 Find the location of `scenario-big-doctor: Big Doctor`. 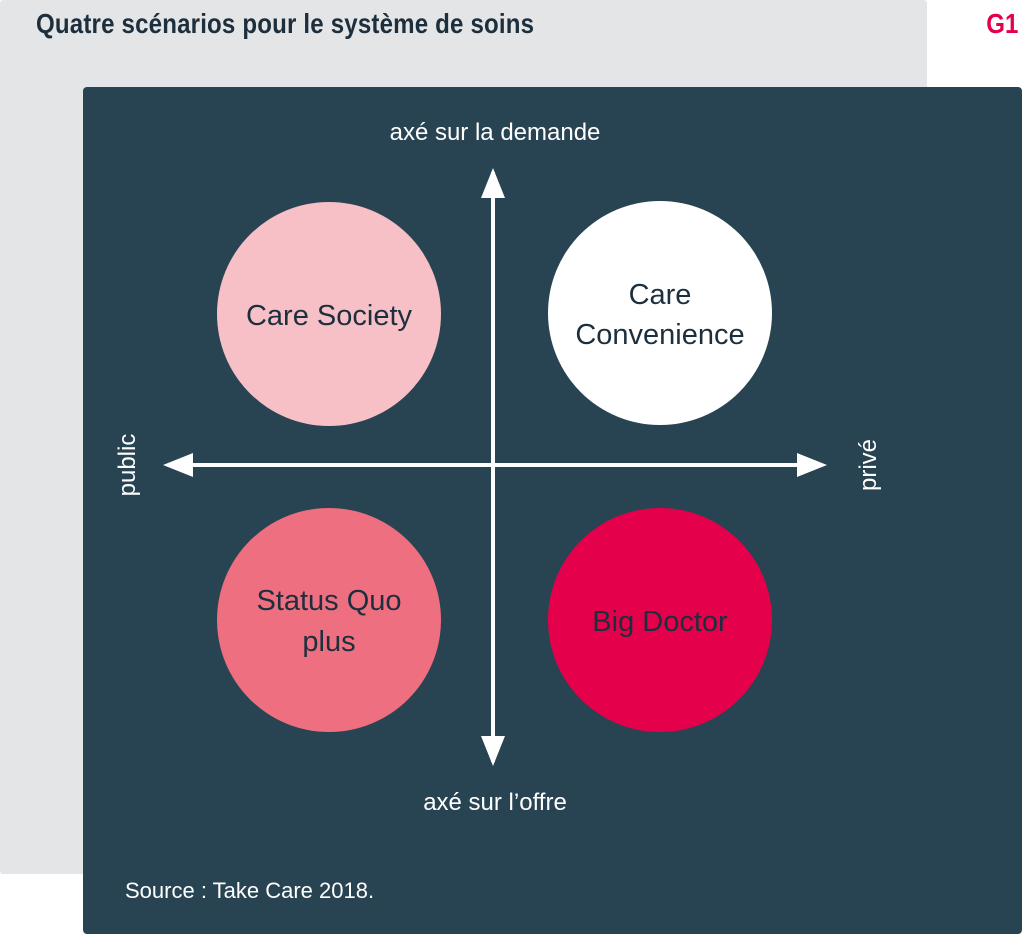

scenario-big-doctor: Big Doctor is located at coordinates (660, 620).